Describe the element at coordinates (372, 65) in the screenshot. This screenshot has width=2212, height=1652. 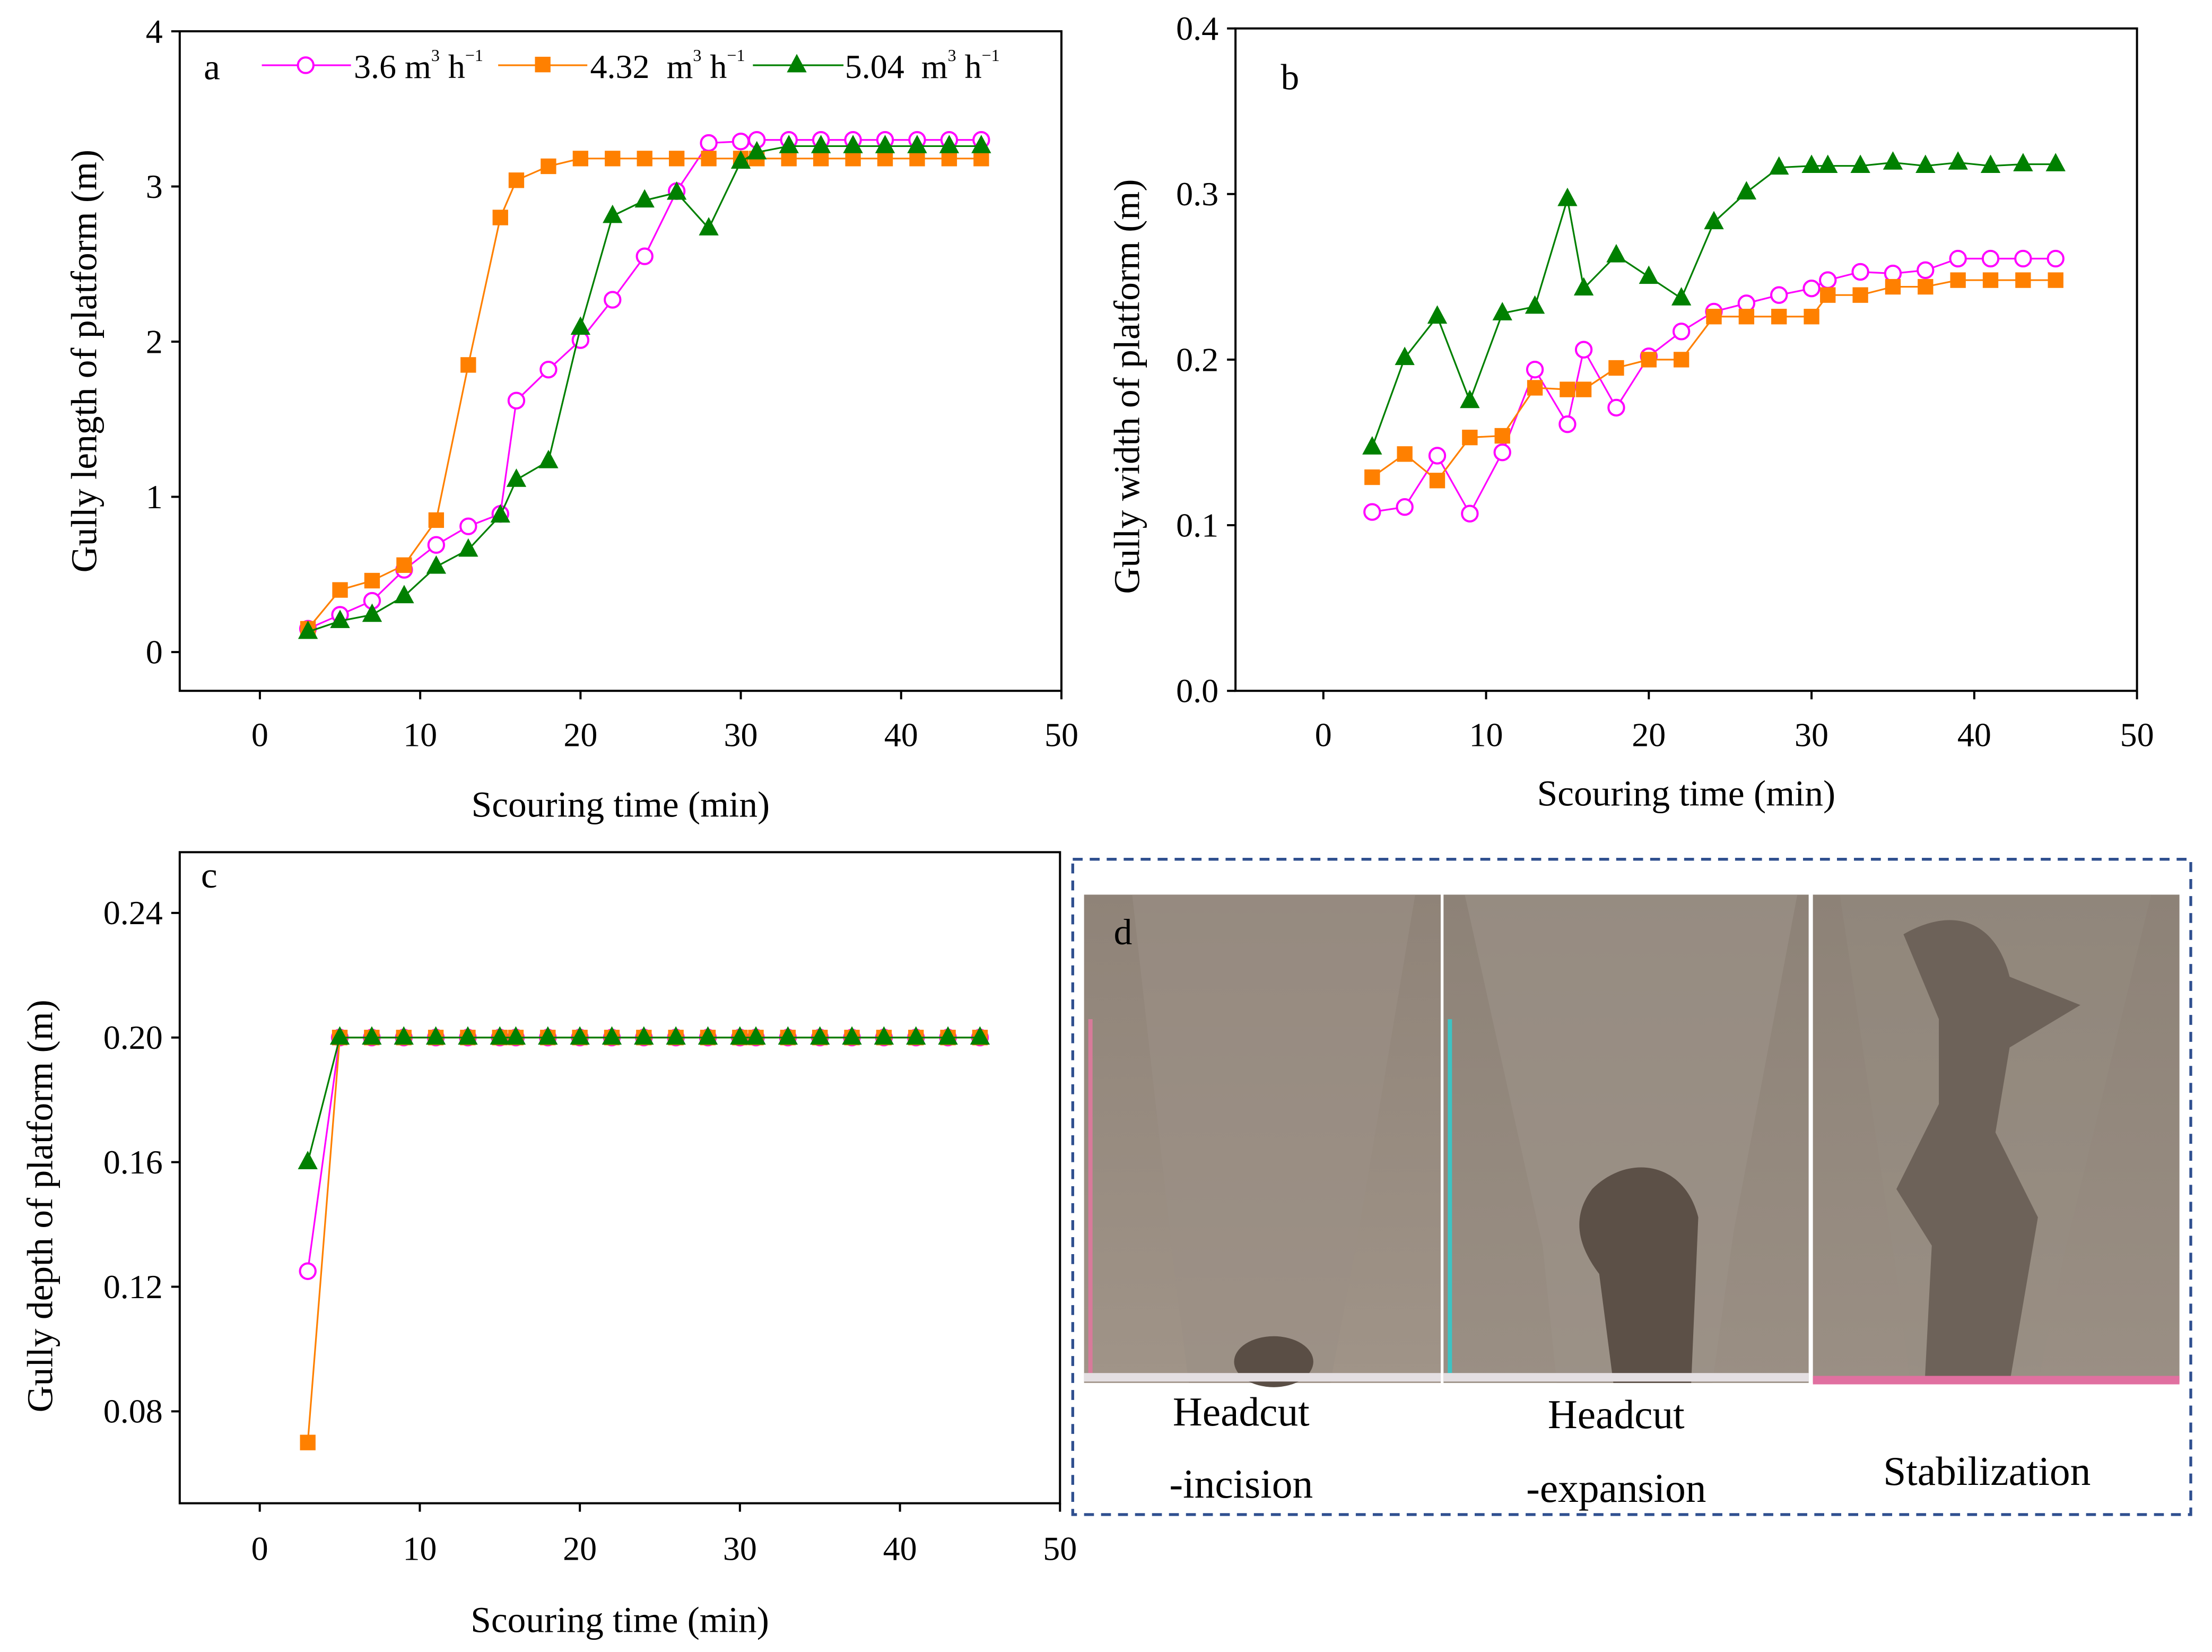
I see `legend-item-3.6: 3.6 m3 h−1` at that location.